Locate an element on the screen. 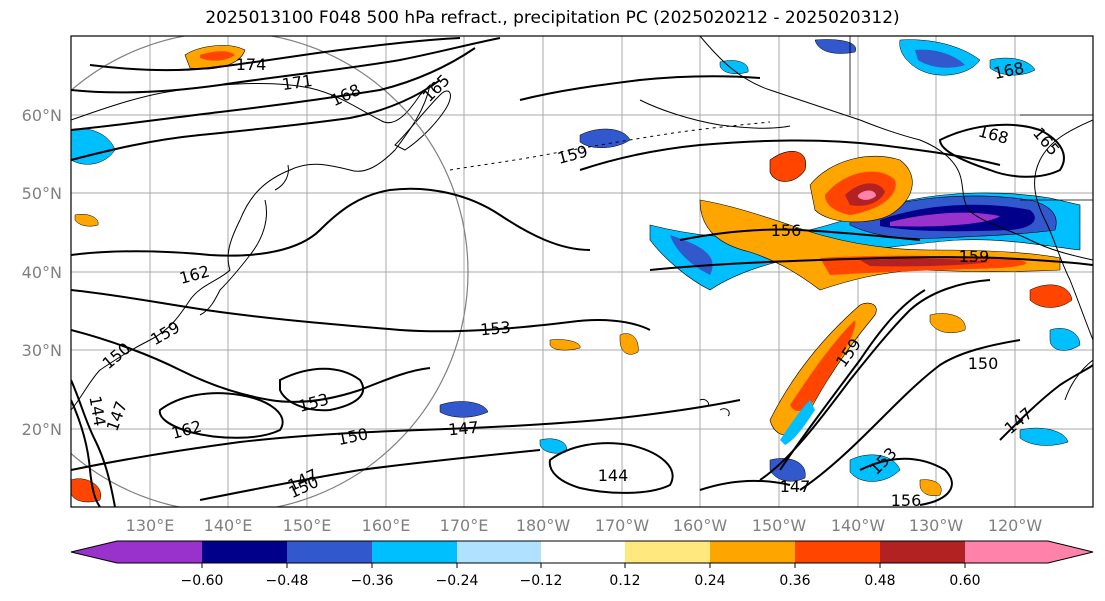  colorbar-tick: −0.36 is located at coordinates (372, 581).